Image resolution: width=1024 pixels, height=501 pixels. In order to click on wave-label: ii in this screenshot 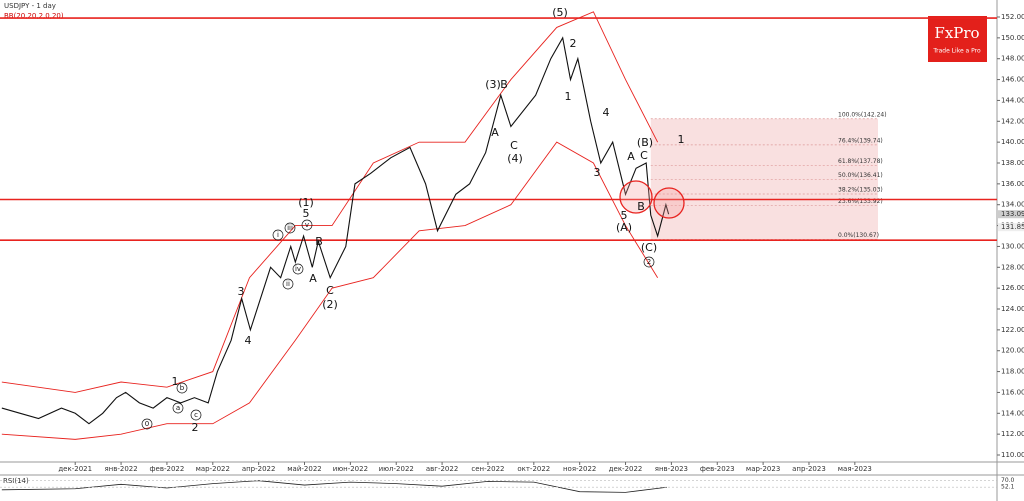, I will do `click(288, 284)`.